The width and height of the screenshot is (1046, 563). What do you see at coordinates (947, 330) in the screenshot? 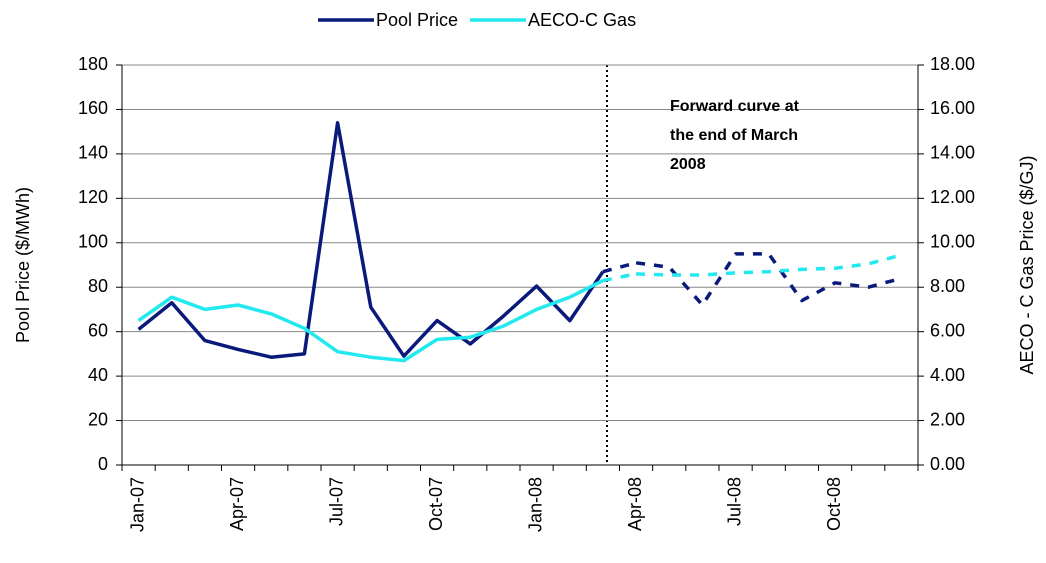
I see `y2-tick-label: 6.00` at bounding box center [947, 330].